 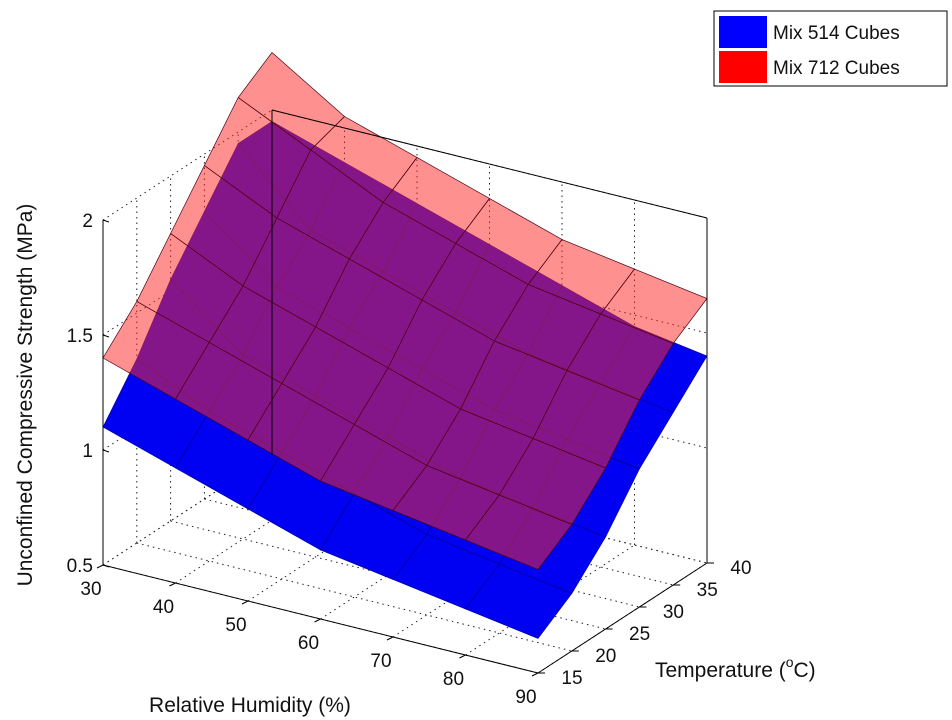 What do you see at coordinates (639, 634) in the screenshot?
I see `y-tick-label: 25` at bounding box center [639, 634].